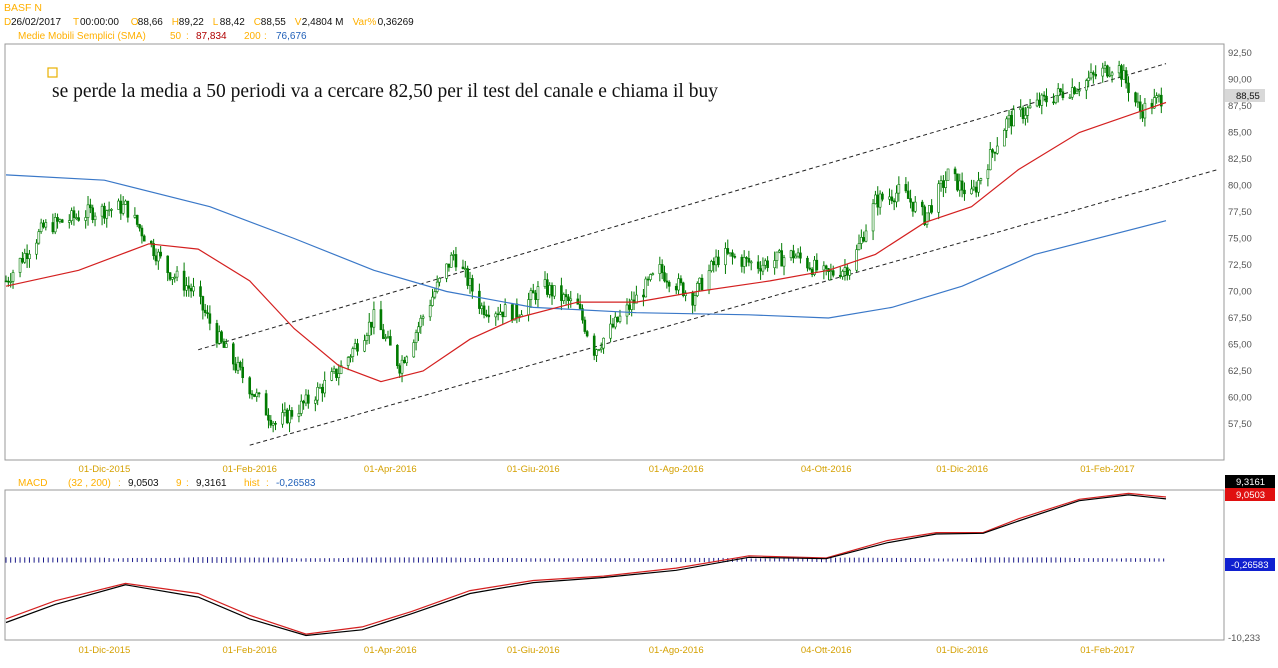 The height and width of the screenshot is (668, 1278). I want to click on y-tick-label: 77,50, so click(1240, 212).